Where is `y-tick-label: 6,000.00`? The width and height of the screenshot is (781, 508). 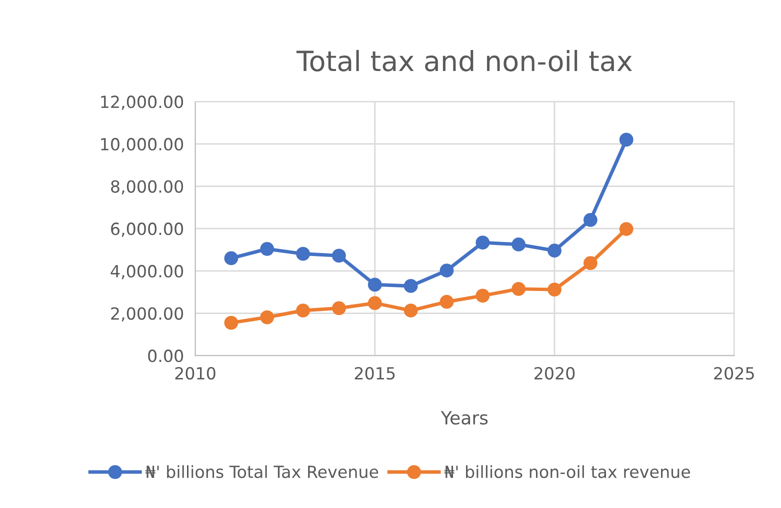 y-tick-label: 6,000.00 is located at coordinates (147, 229).